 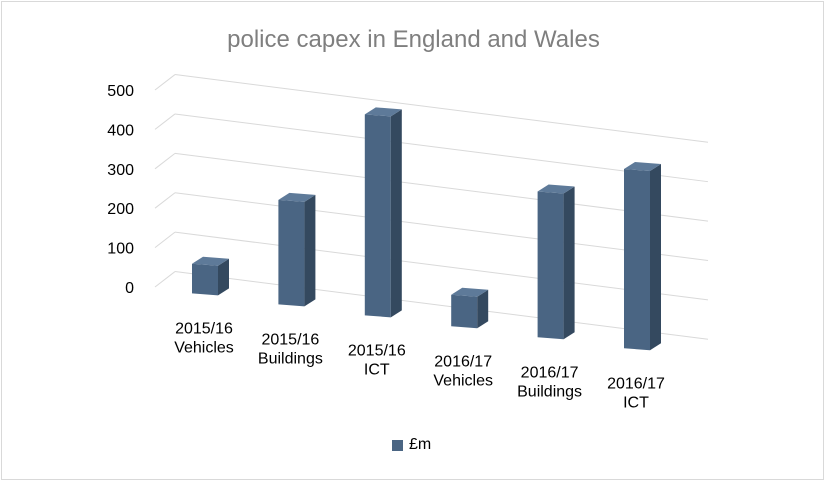 I want to click on y-tick-label: 500, so click(x=120, y=91).